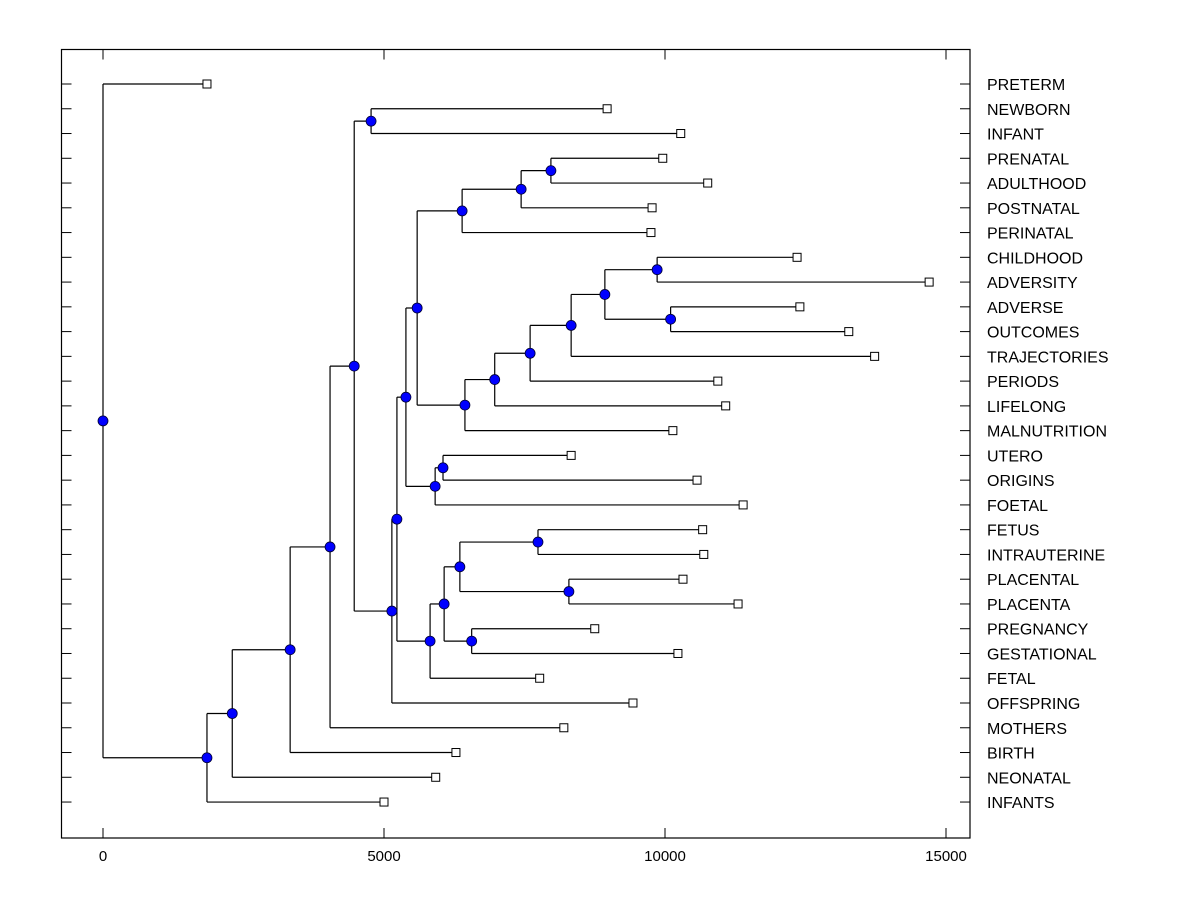  Describe the element at coordinates (1047, 432) in the screenshot. I see `leaf-label: MALNUTRITION` at that location.